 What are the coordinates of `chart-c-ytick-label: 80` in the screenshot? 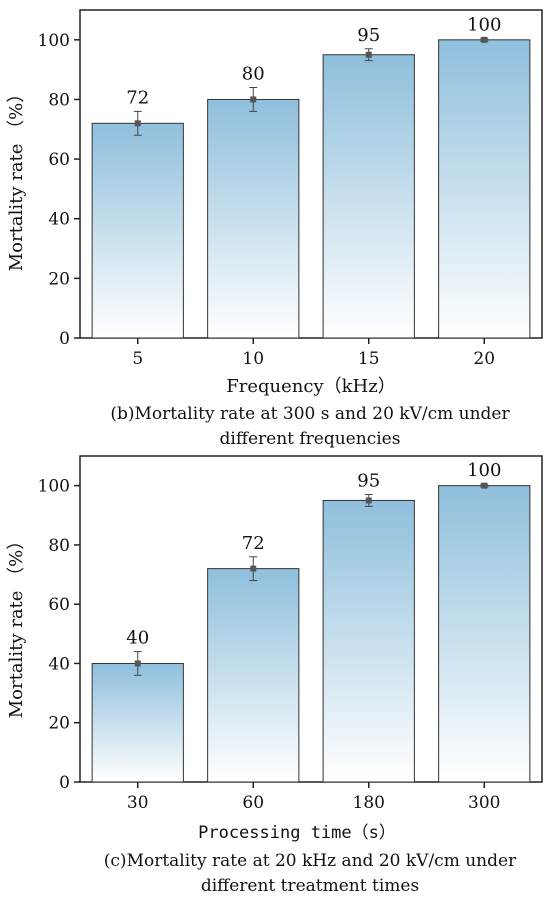 It's located at (59, 546).